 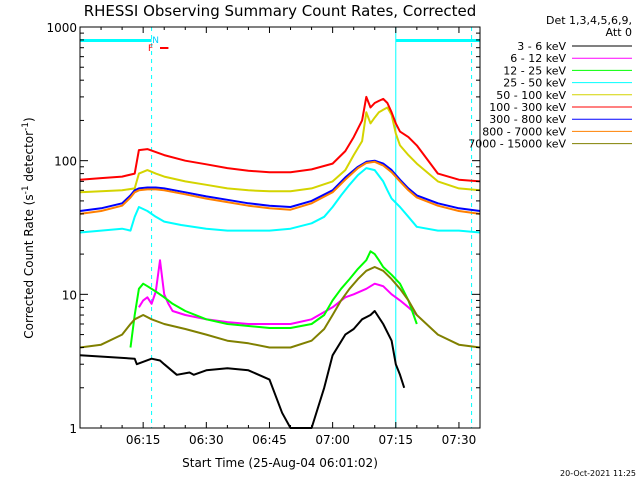 What do you see at coordinates (332, 440) in the screenshot?
I see `x-tick-label: 07:00` at bounding box center [332, 440].